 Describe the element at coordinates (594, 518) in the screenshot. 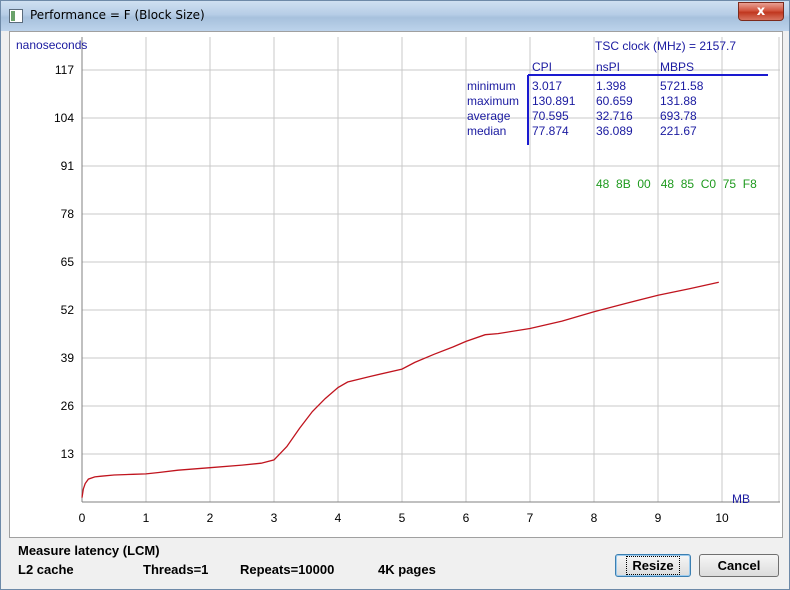

I see `x-tick-label: 8` at that location.